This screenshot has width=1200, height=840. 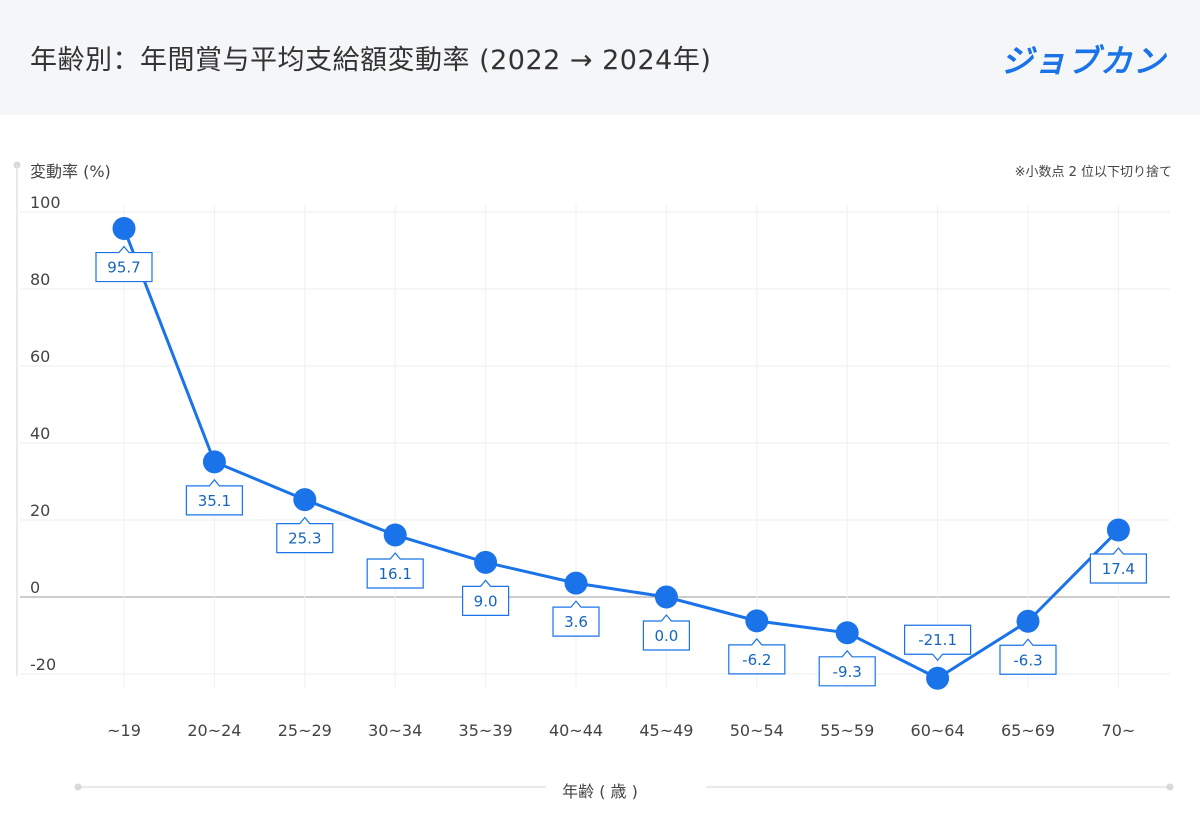 What do you see at coordinates (1170, 787) in the screenshot?
I see `x-axis-cap-right` at bounding box center [1170, 787].